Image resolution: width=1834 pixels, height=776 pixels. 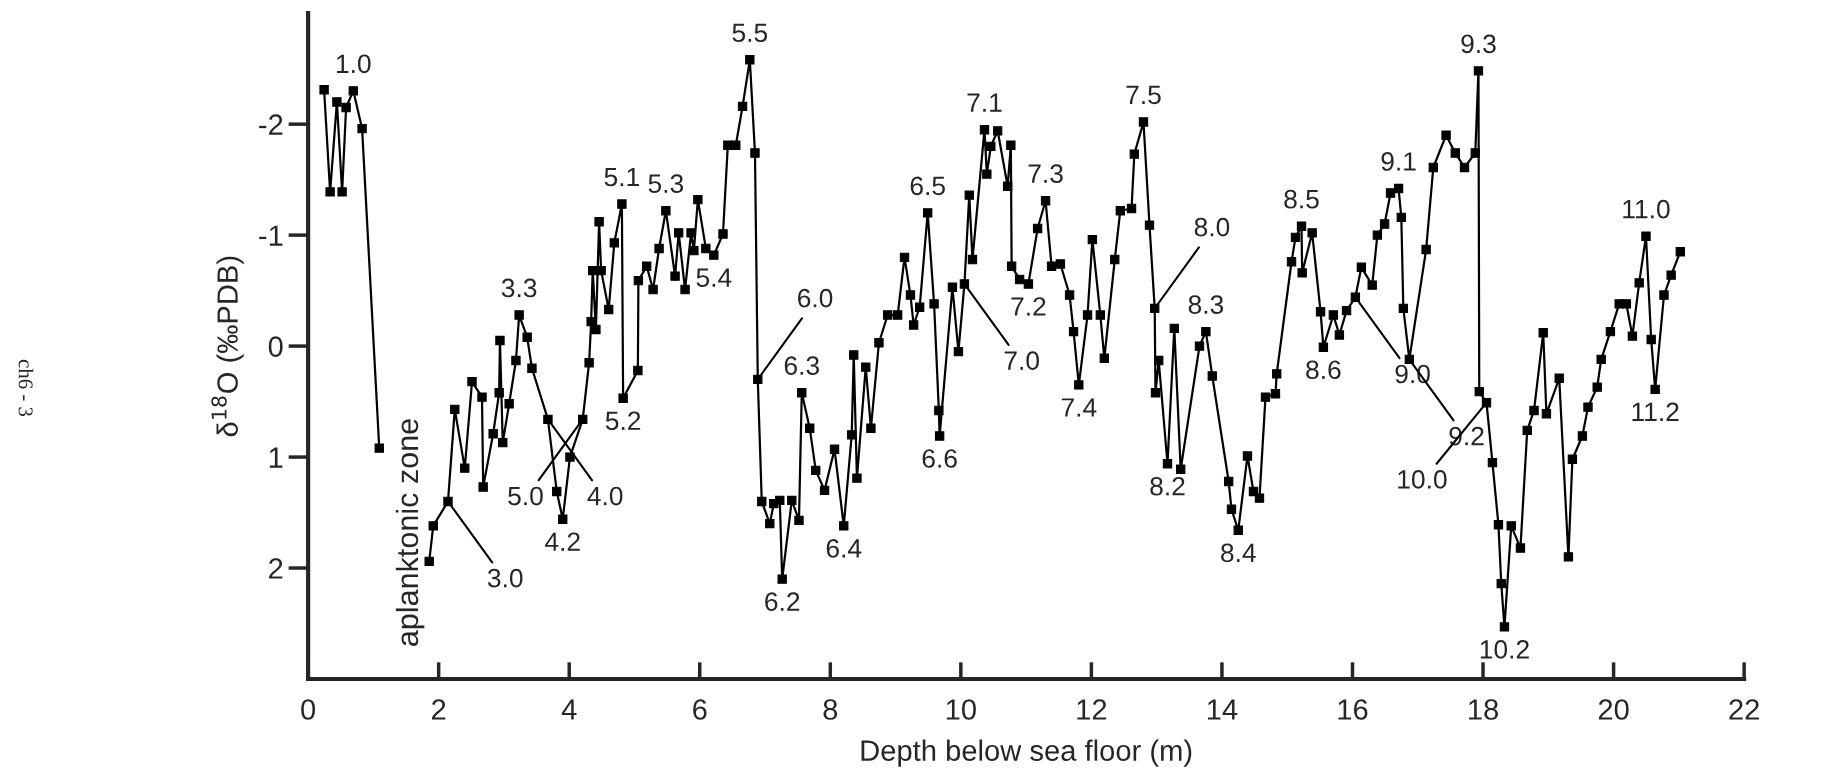 I want to click on annotation: 6.2, so click(x=782, y=602).